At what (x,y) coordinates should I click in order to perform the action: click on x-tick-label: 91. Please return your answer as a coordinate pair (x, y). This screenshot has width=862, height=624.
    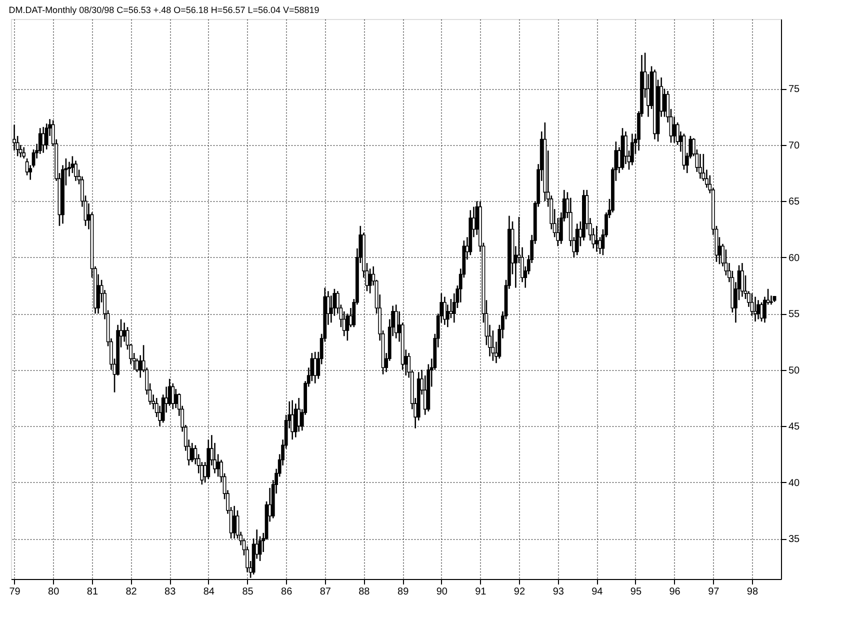
    Looking at the image, I should click on (481, 592).